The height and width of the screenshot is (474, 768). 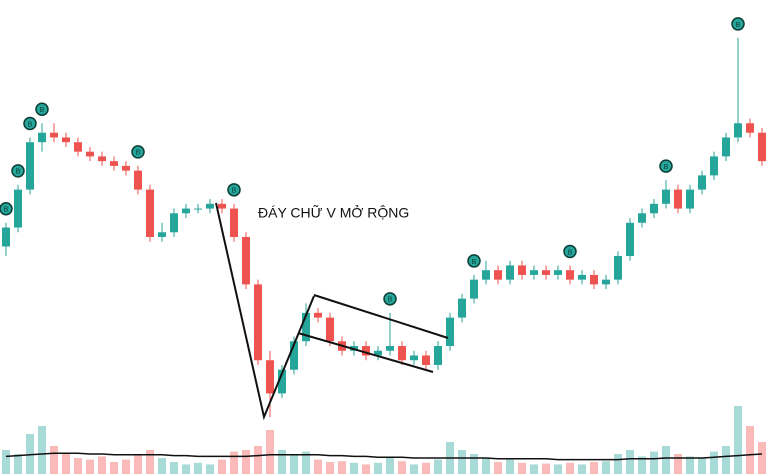 What do you see at coordinates (365, 352) in the screenshot?
I see `wedge-lower` at bounding box center [365, 352].